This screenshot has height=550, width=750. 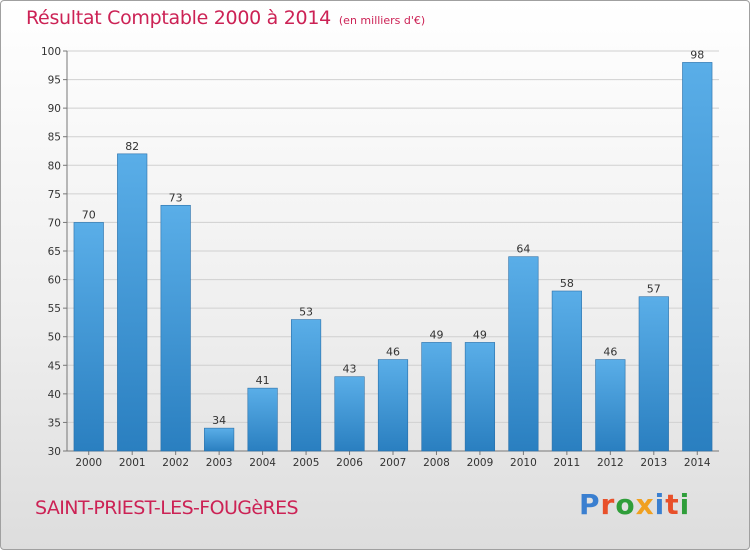 What do you see at coordinates (54, 366) in the screenshot?
I see `y-tick-label: 45` at bounding box center [54, 366].